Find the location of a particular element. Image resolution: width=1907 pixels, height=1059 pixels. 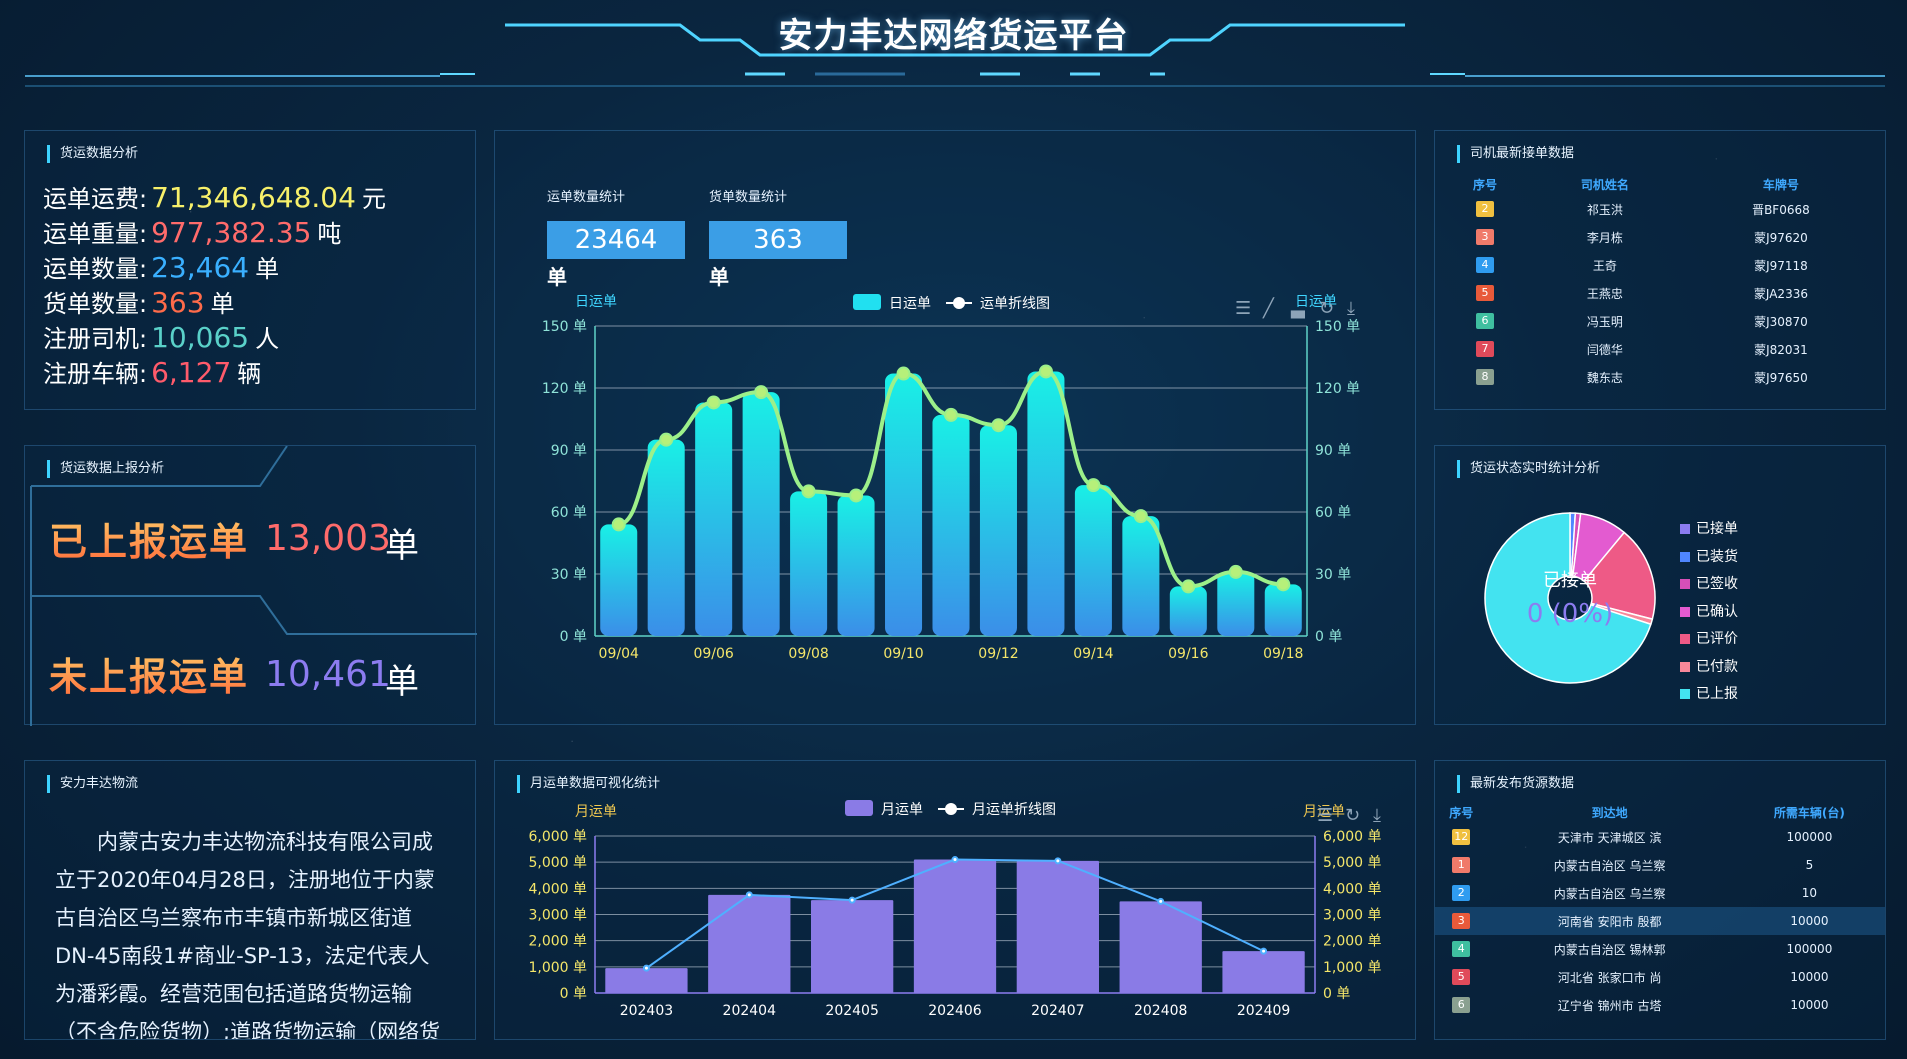

legend-bar-label: 月运单 is located at coordinates (902, 810).